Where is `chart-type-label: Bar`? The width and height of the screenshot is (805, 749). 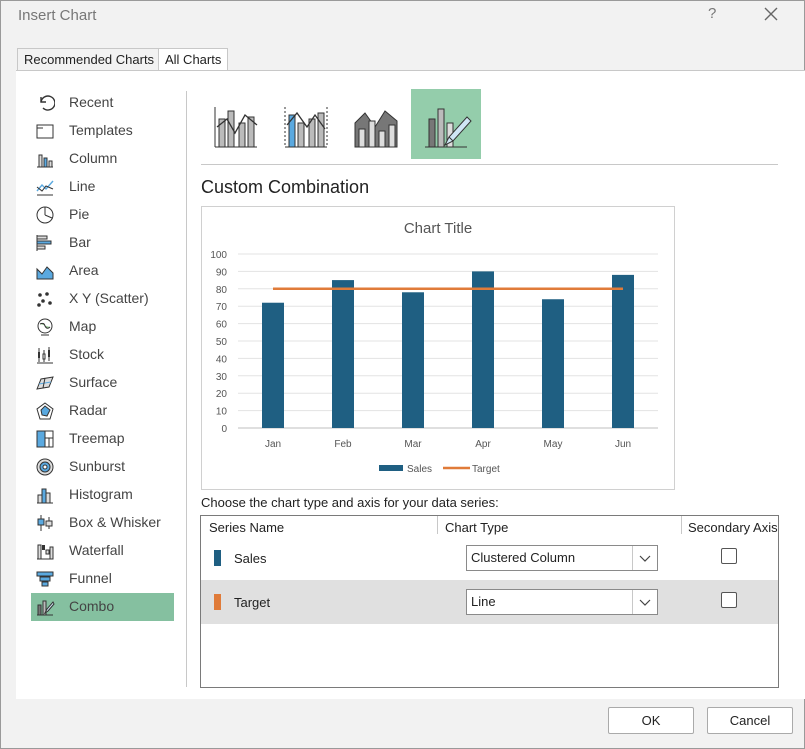
chart-type-label: Bar is located at coordinates (80, 242).